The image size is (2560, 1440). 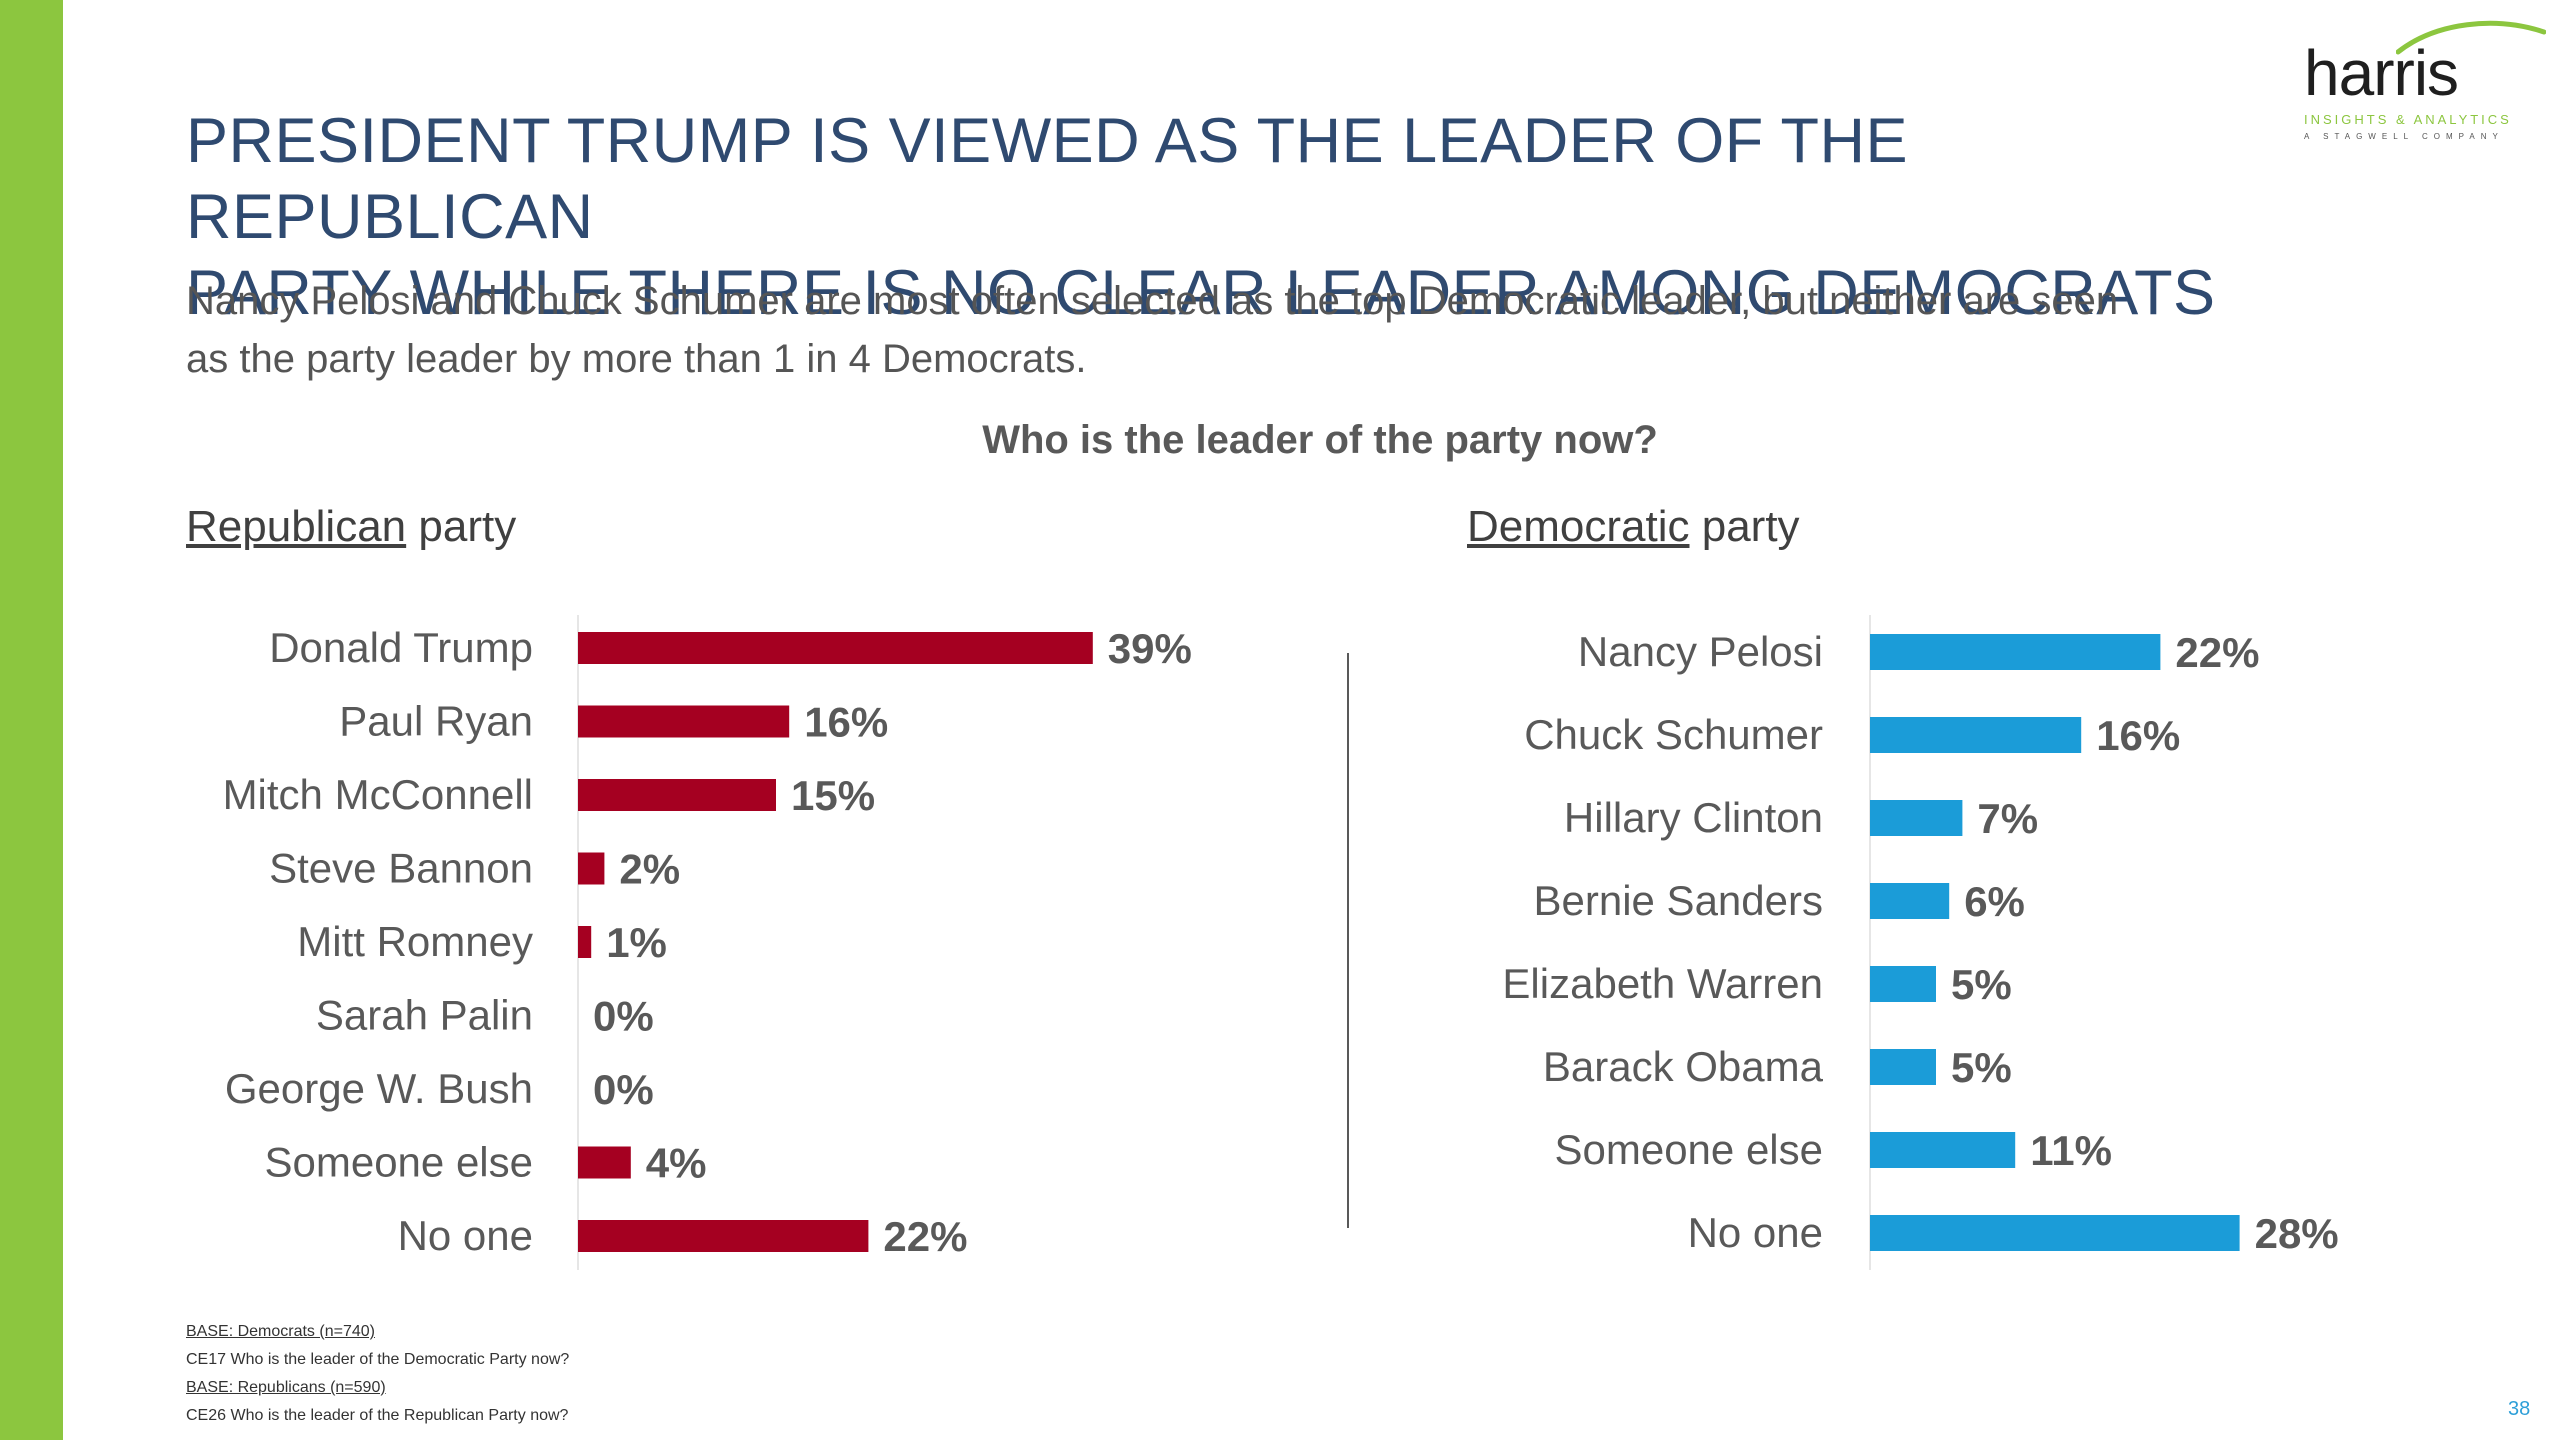 I want to click on republican-category-label: Mitch McConnell, so click(x=378, y=794).